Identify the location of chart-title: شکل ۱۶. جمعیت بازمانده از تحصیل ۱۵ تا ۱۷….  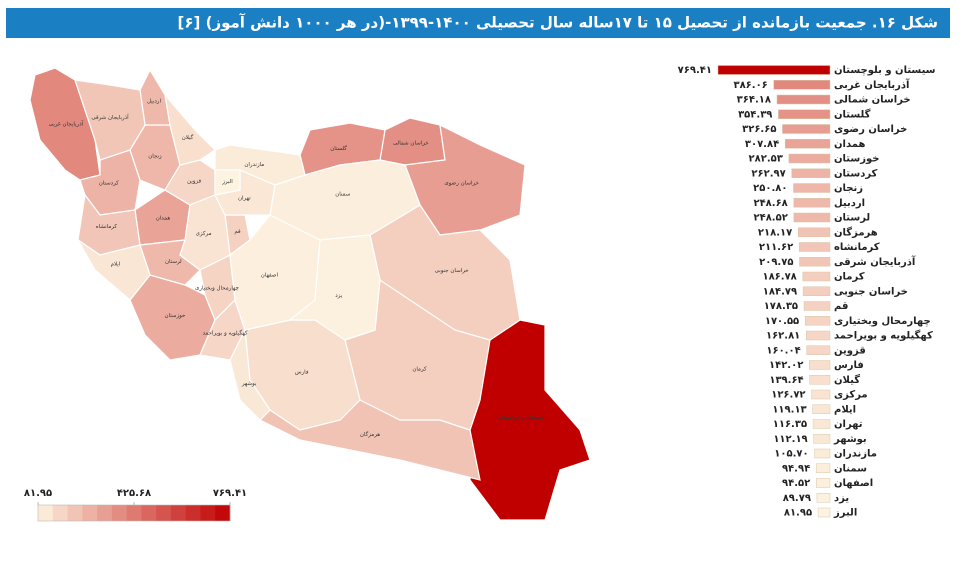
(558, 23).